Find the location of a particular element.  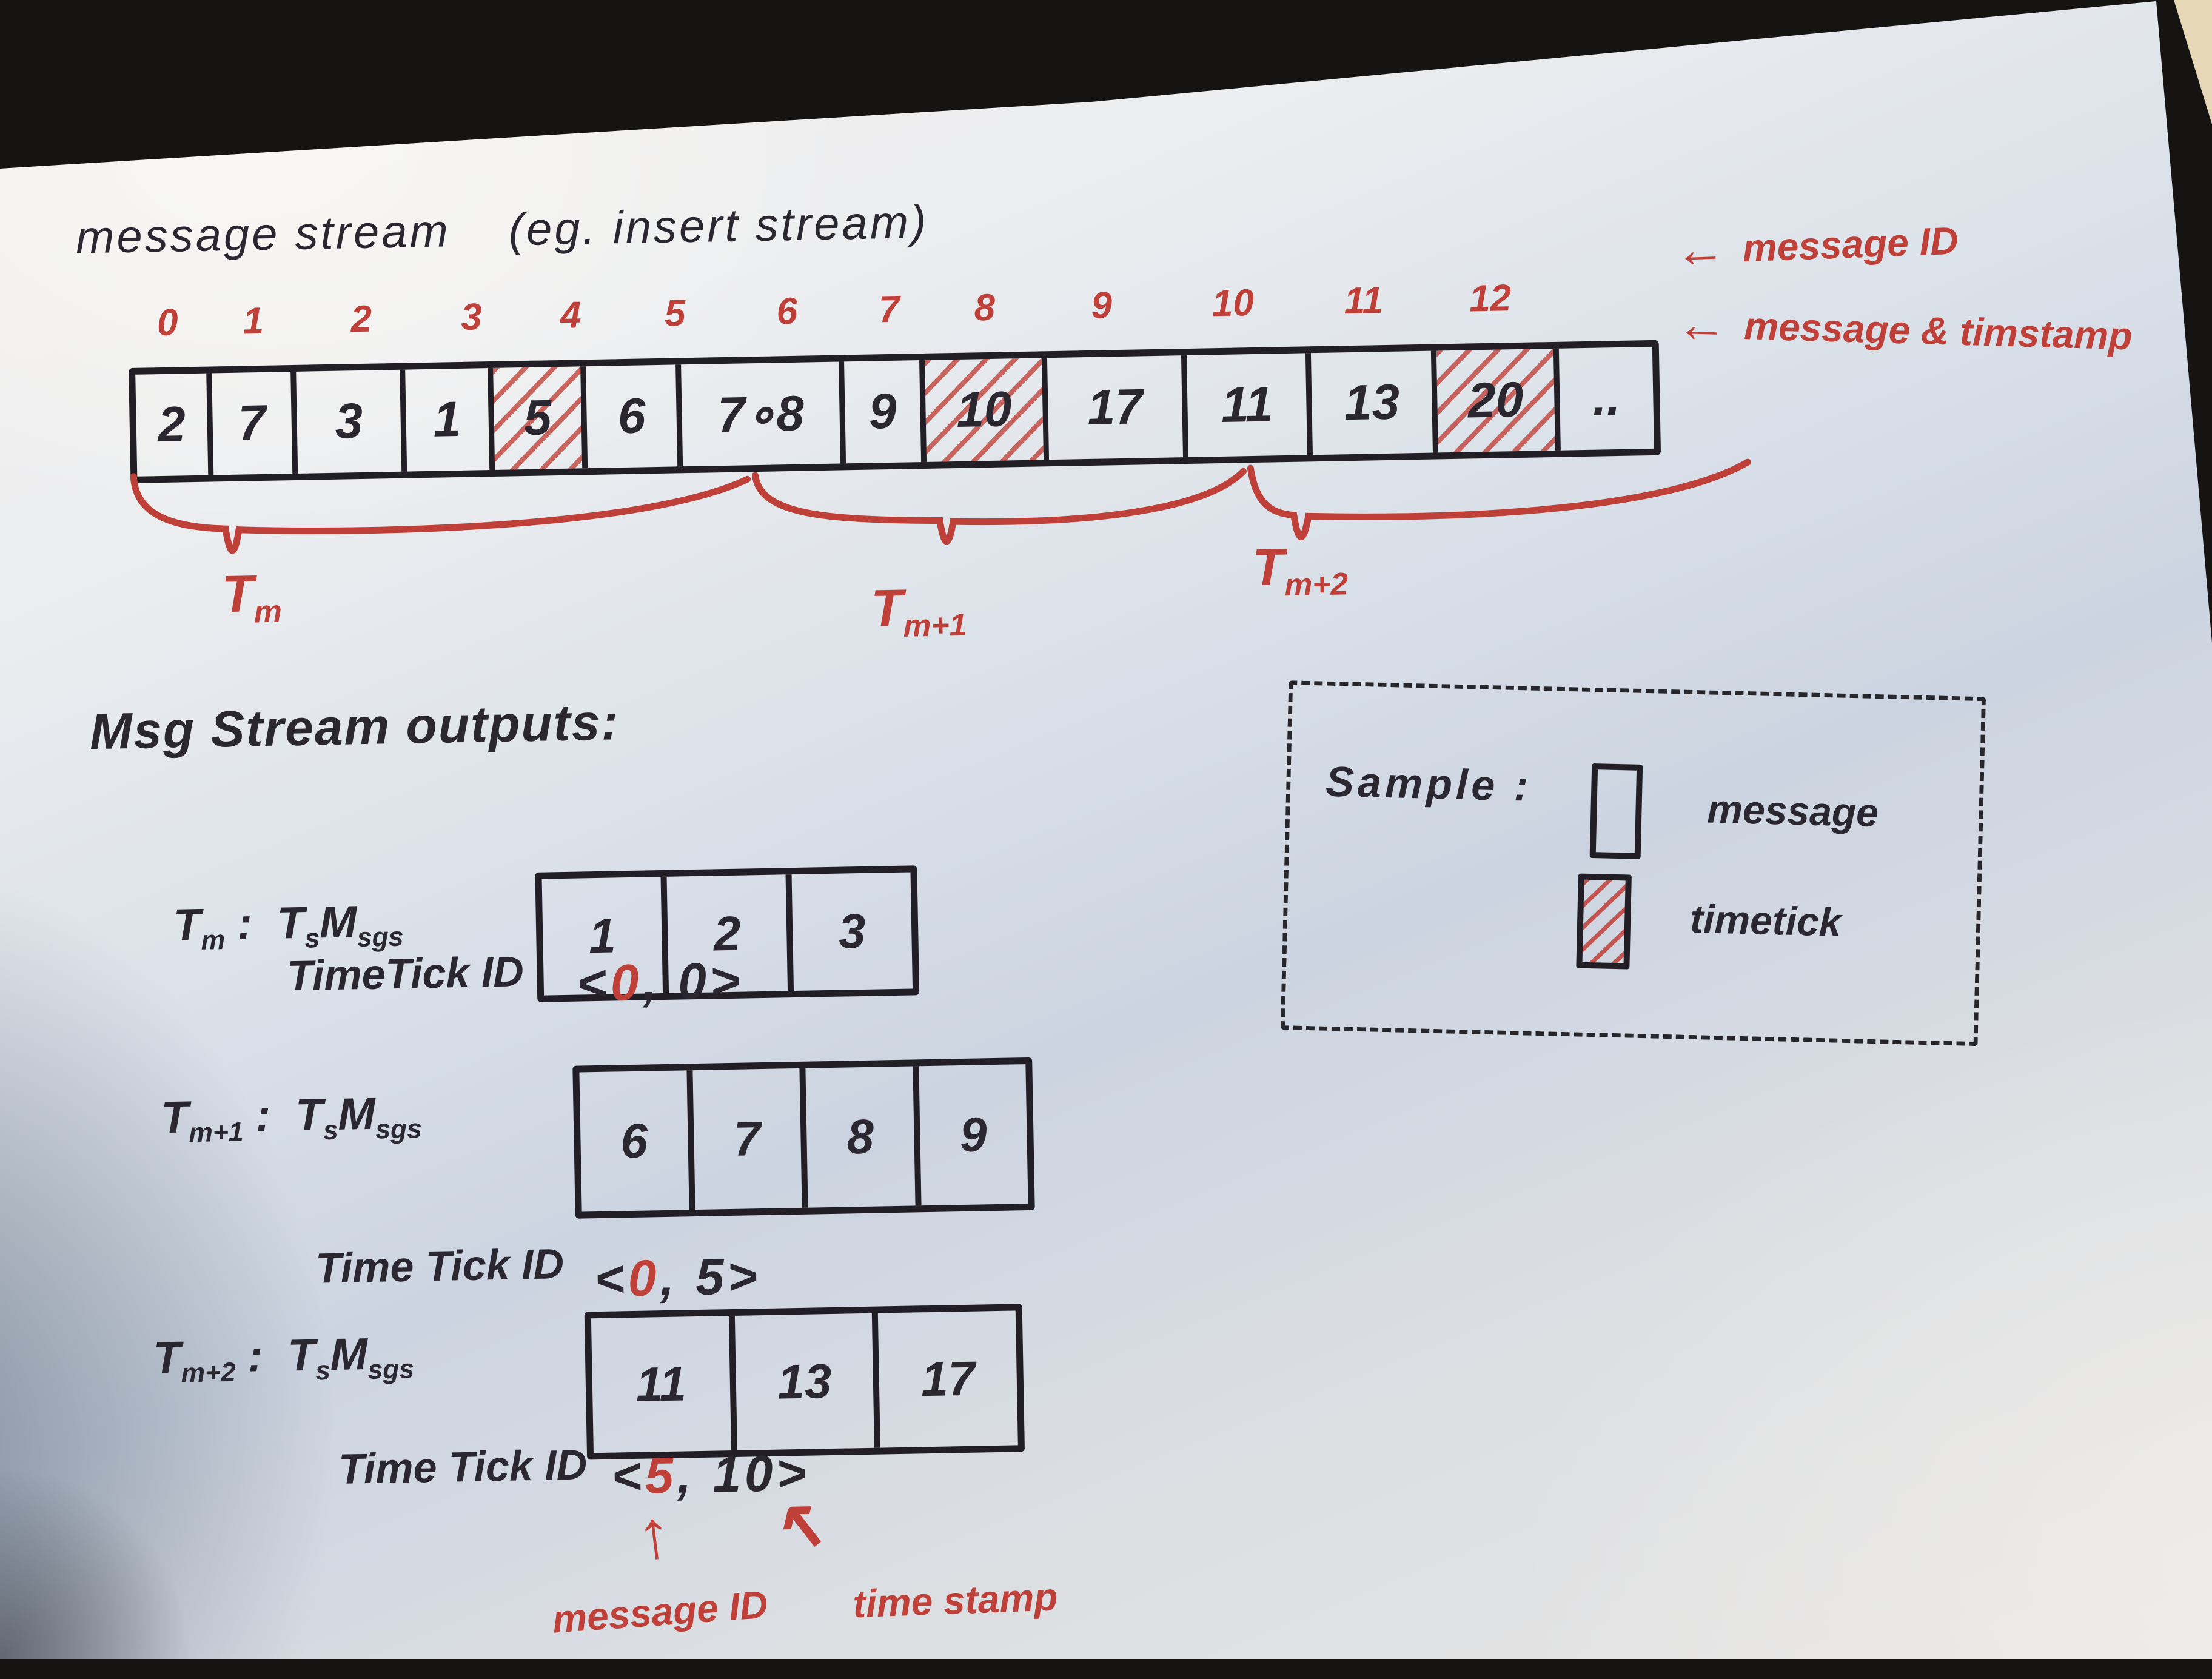

index-label: 9 is located at coordinates (1101, 306).